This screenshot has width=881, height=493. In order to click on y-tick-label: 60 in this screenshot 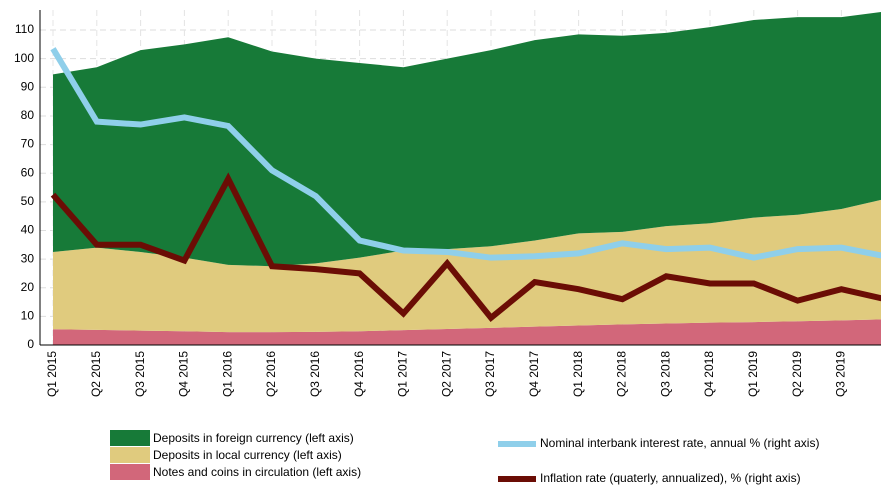, I will do `click(28, 172)`.